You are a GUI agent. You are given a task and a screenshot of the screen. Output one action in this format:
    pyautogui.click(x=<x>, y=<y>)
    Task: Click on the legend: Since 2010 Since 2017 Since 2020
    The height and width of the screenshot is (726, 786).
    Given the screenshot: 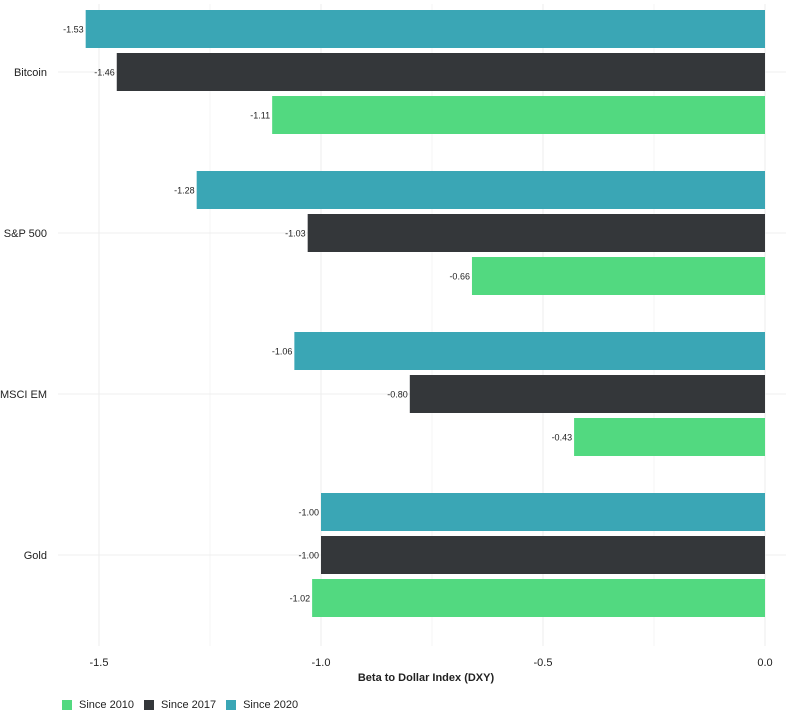 What is the action you would take?
    pyautogui.click(x=185, y=705)
    